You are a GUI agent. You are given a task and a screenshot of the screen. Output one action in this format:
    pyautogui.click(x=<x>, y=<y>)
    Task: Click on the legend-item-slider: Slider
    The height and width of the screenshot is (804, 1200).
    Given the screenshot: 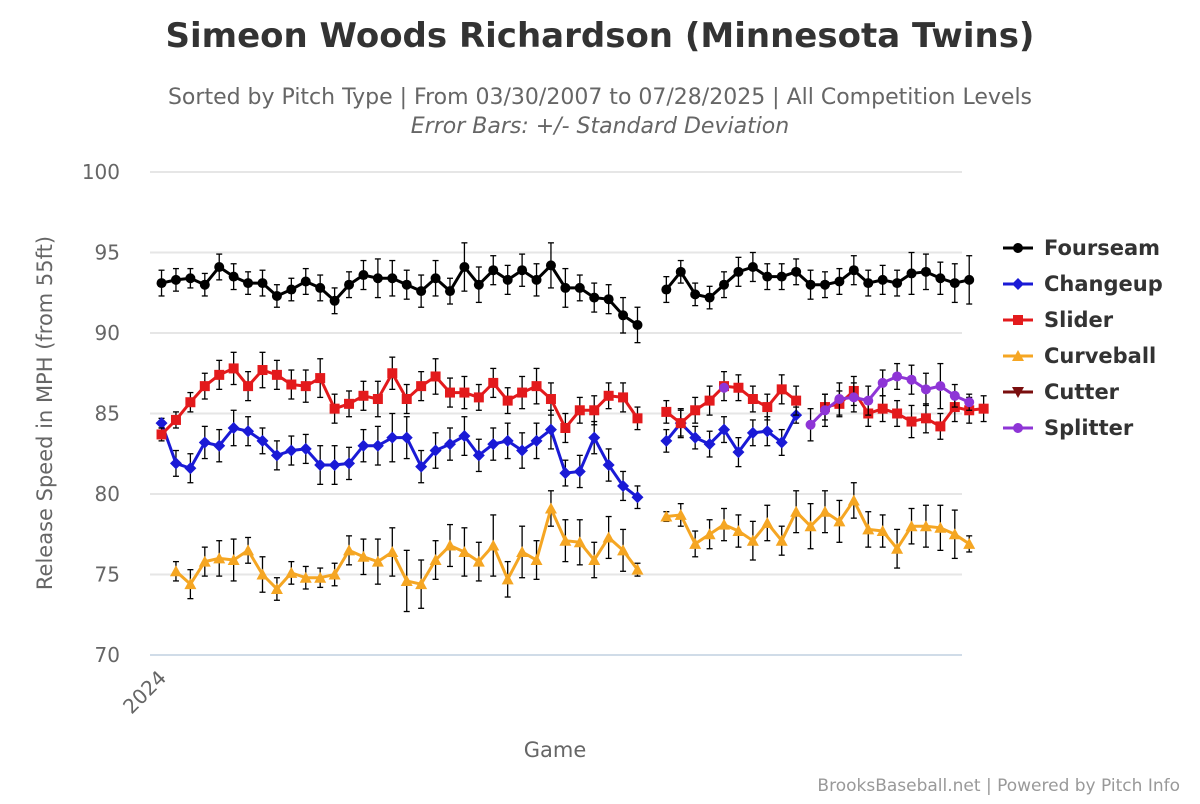 What is the action you would take?
    pyautogui.click(x=1058, y=320)
    